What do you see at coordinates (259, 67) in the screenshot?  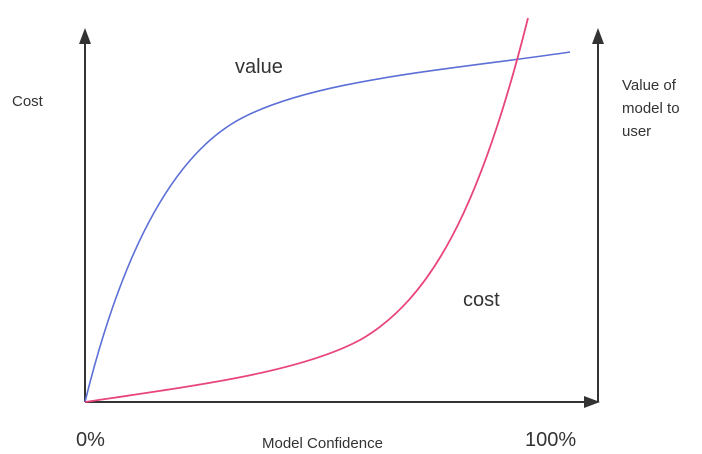 I see `curve-label: value` at bounding box center [259, 67].